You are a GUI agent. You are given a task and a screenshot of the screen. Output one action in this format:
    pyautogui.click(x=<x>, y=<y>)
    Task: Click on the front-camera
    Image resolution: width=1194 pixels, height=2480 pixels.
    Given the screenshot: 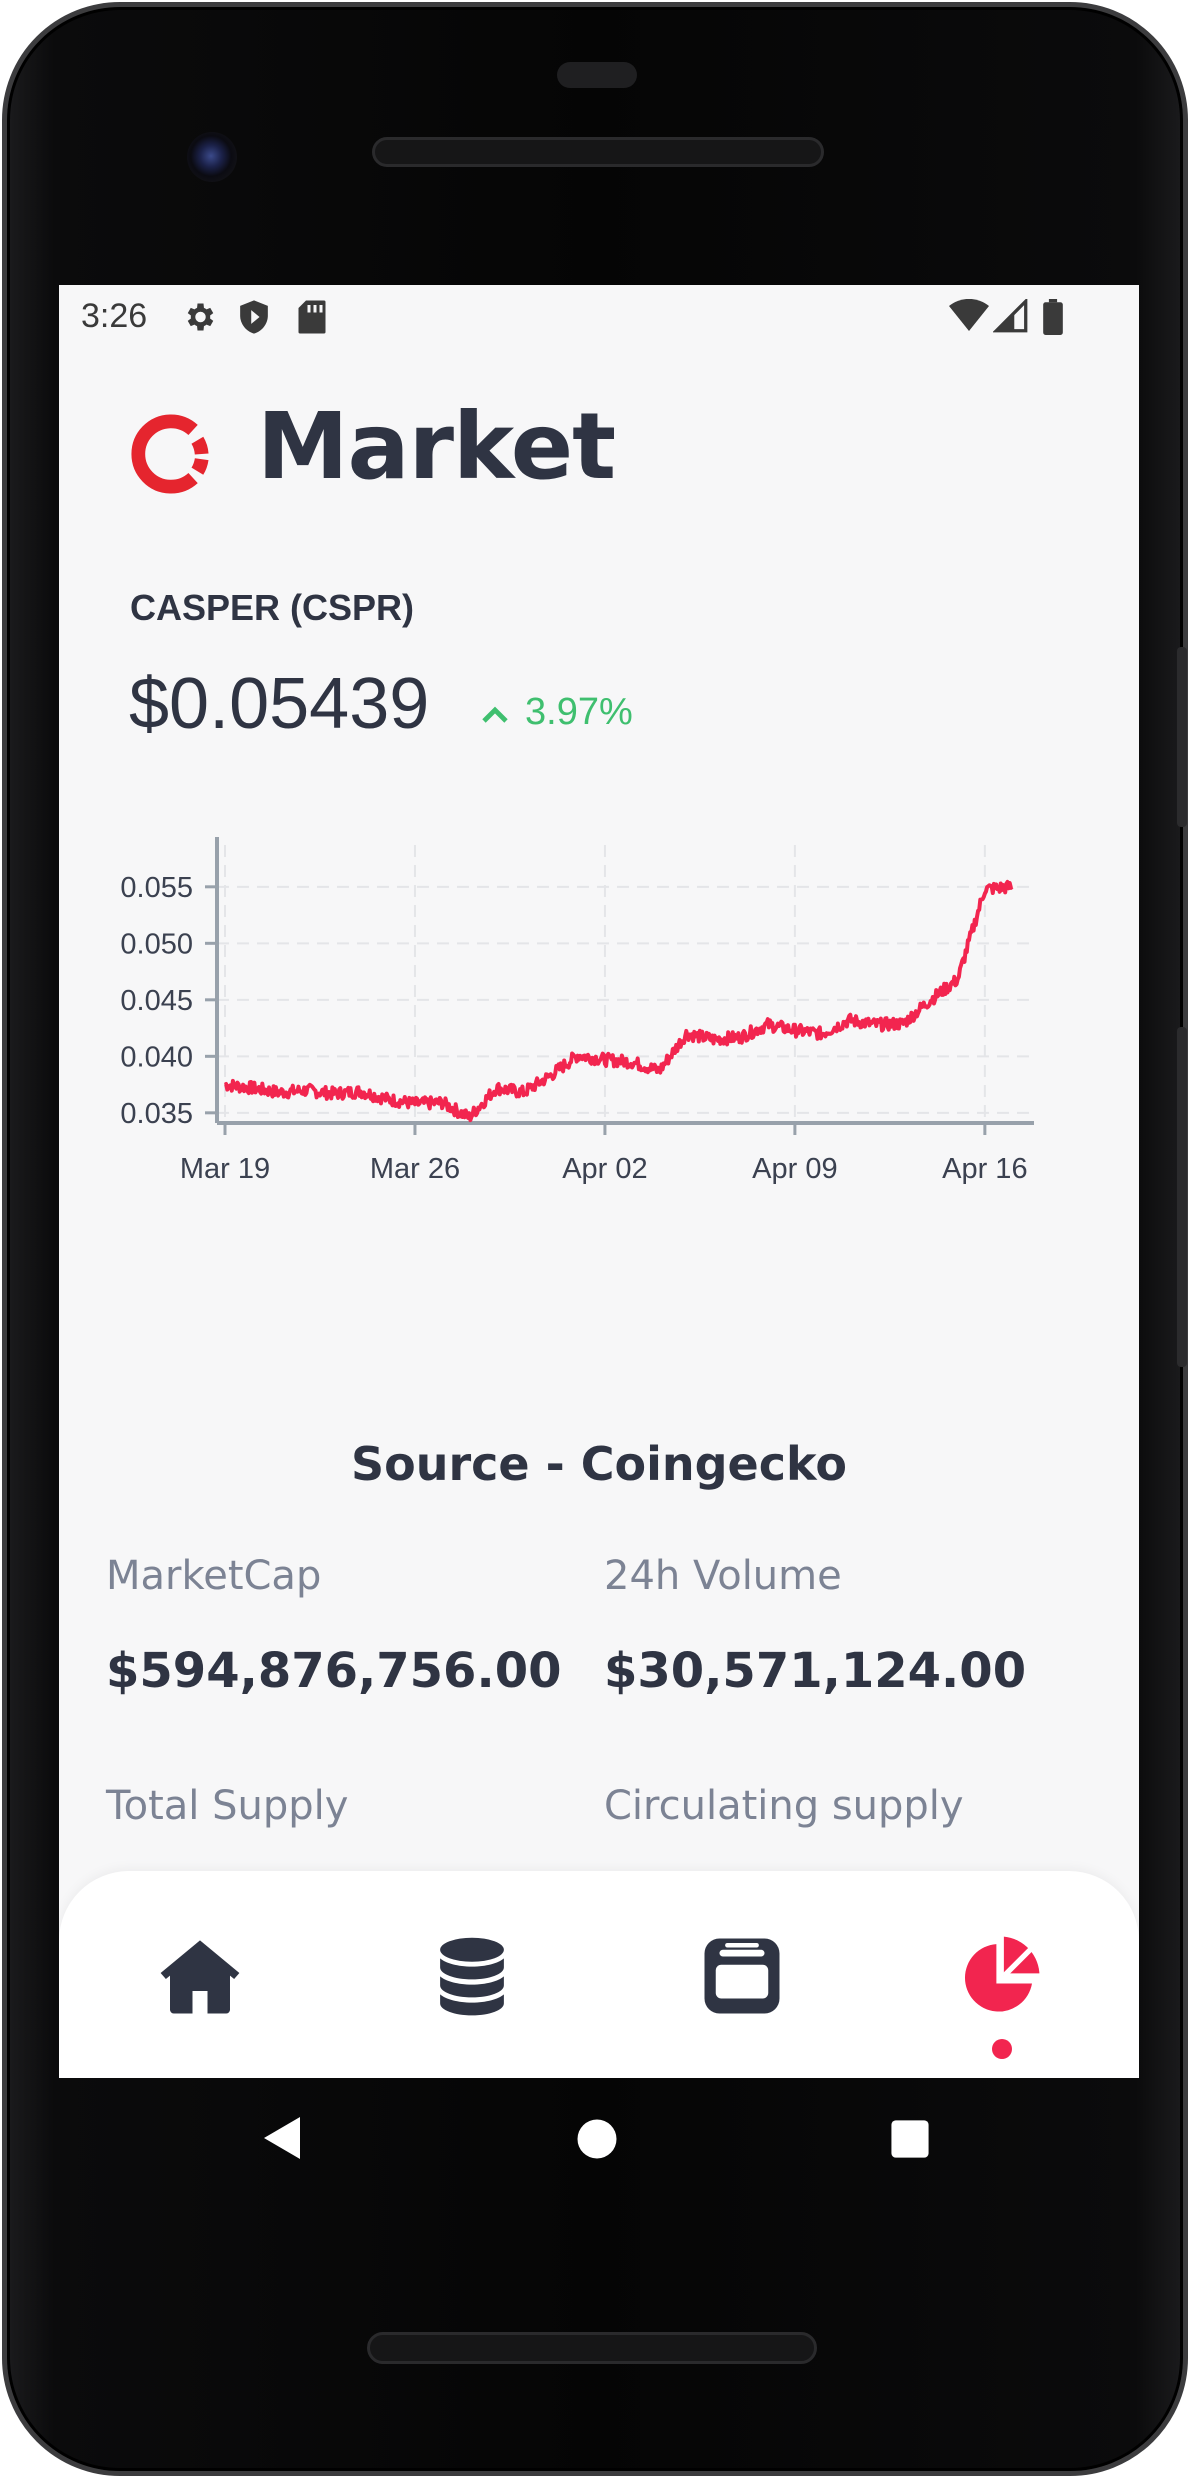 What is the action you would take?
    pyautogui.click(x=212, y=157)
    